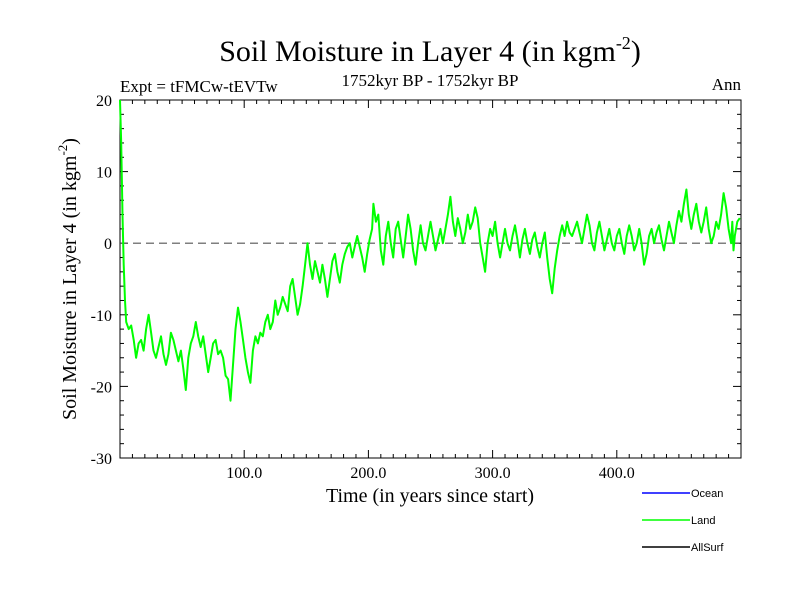 This screenshot has height=600, width=800. Describe the element at coordinates (68, 279) in the screenshot. I see `y-axis-label: Soil Moisture in Layer 4 (in kgm-2)` at that location.